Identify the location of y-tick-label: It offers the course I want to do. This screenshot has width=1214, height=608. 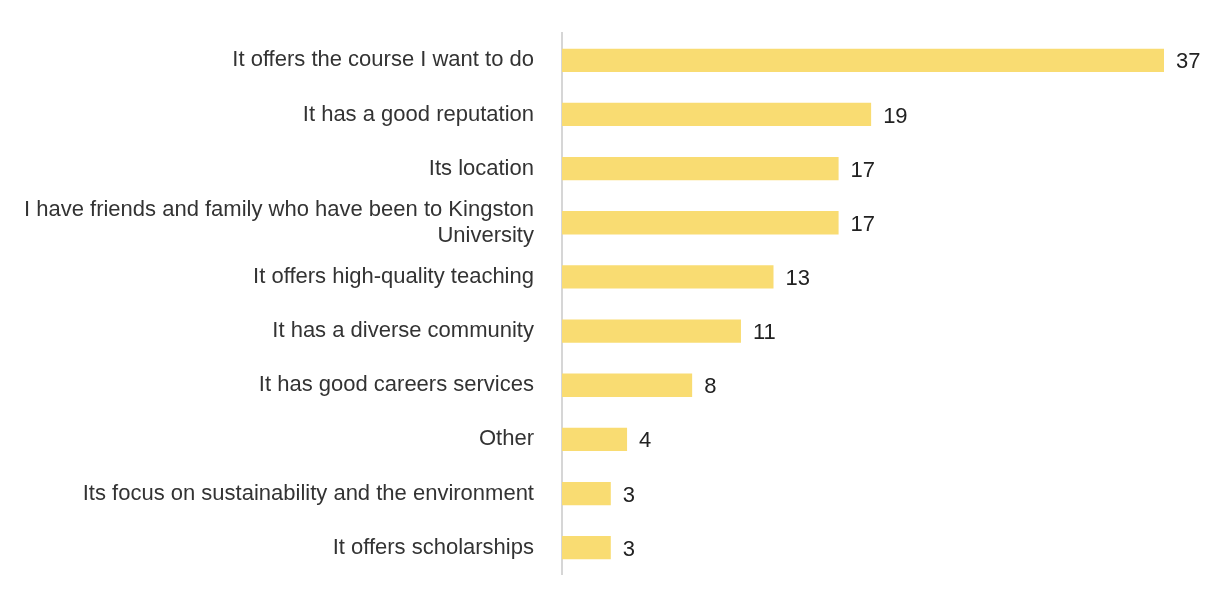
(383, 59).